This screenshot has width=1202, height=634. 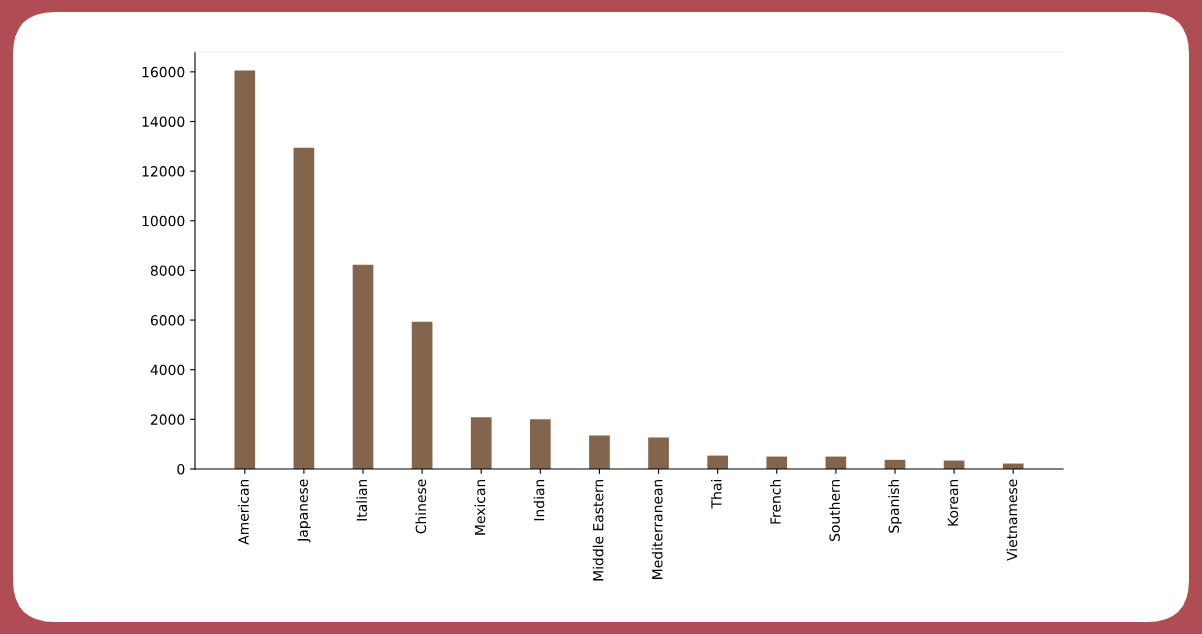 I want to click on x-tick-label: Mexican, so click(x=480, y=507).